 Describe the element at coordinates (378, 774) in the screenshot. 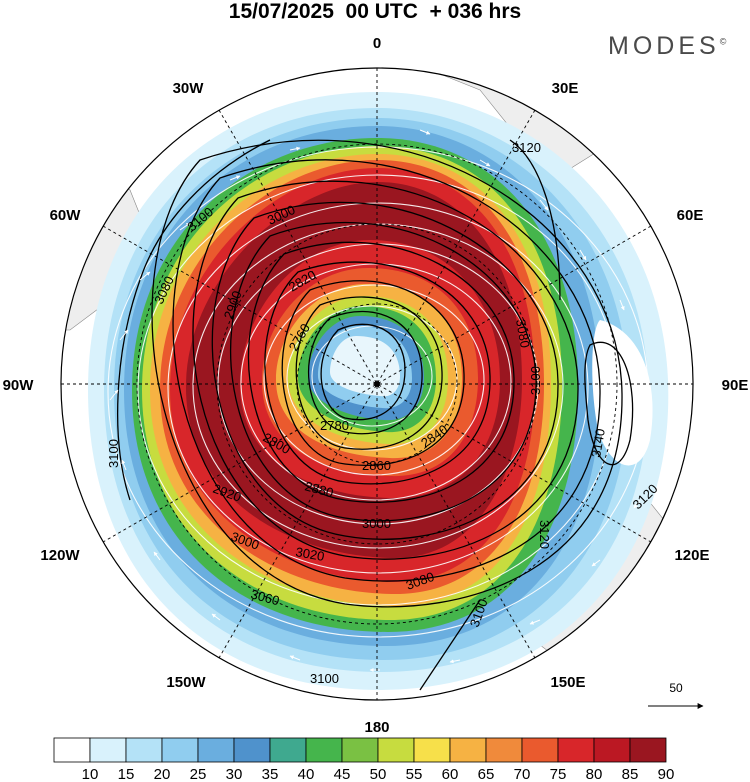

I see `colorbar-label: 50` at that location.